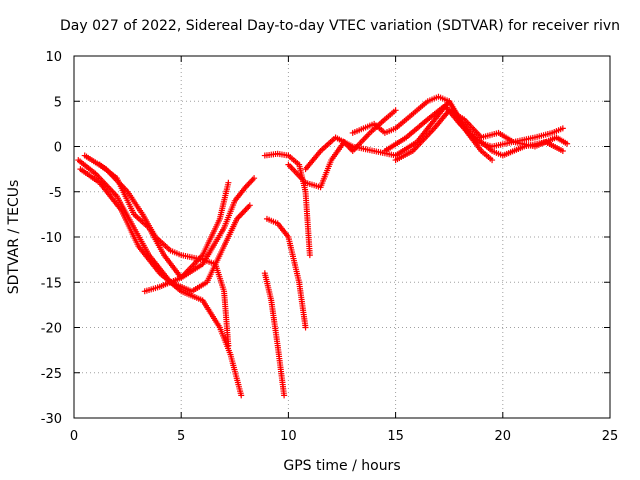 The image size is (640, 480). What do you see at coordinates (181, 436) in the screenshot?
I see `x-tick-label: 5` at bounding box center [181, 436].